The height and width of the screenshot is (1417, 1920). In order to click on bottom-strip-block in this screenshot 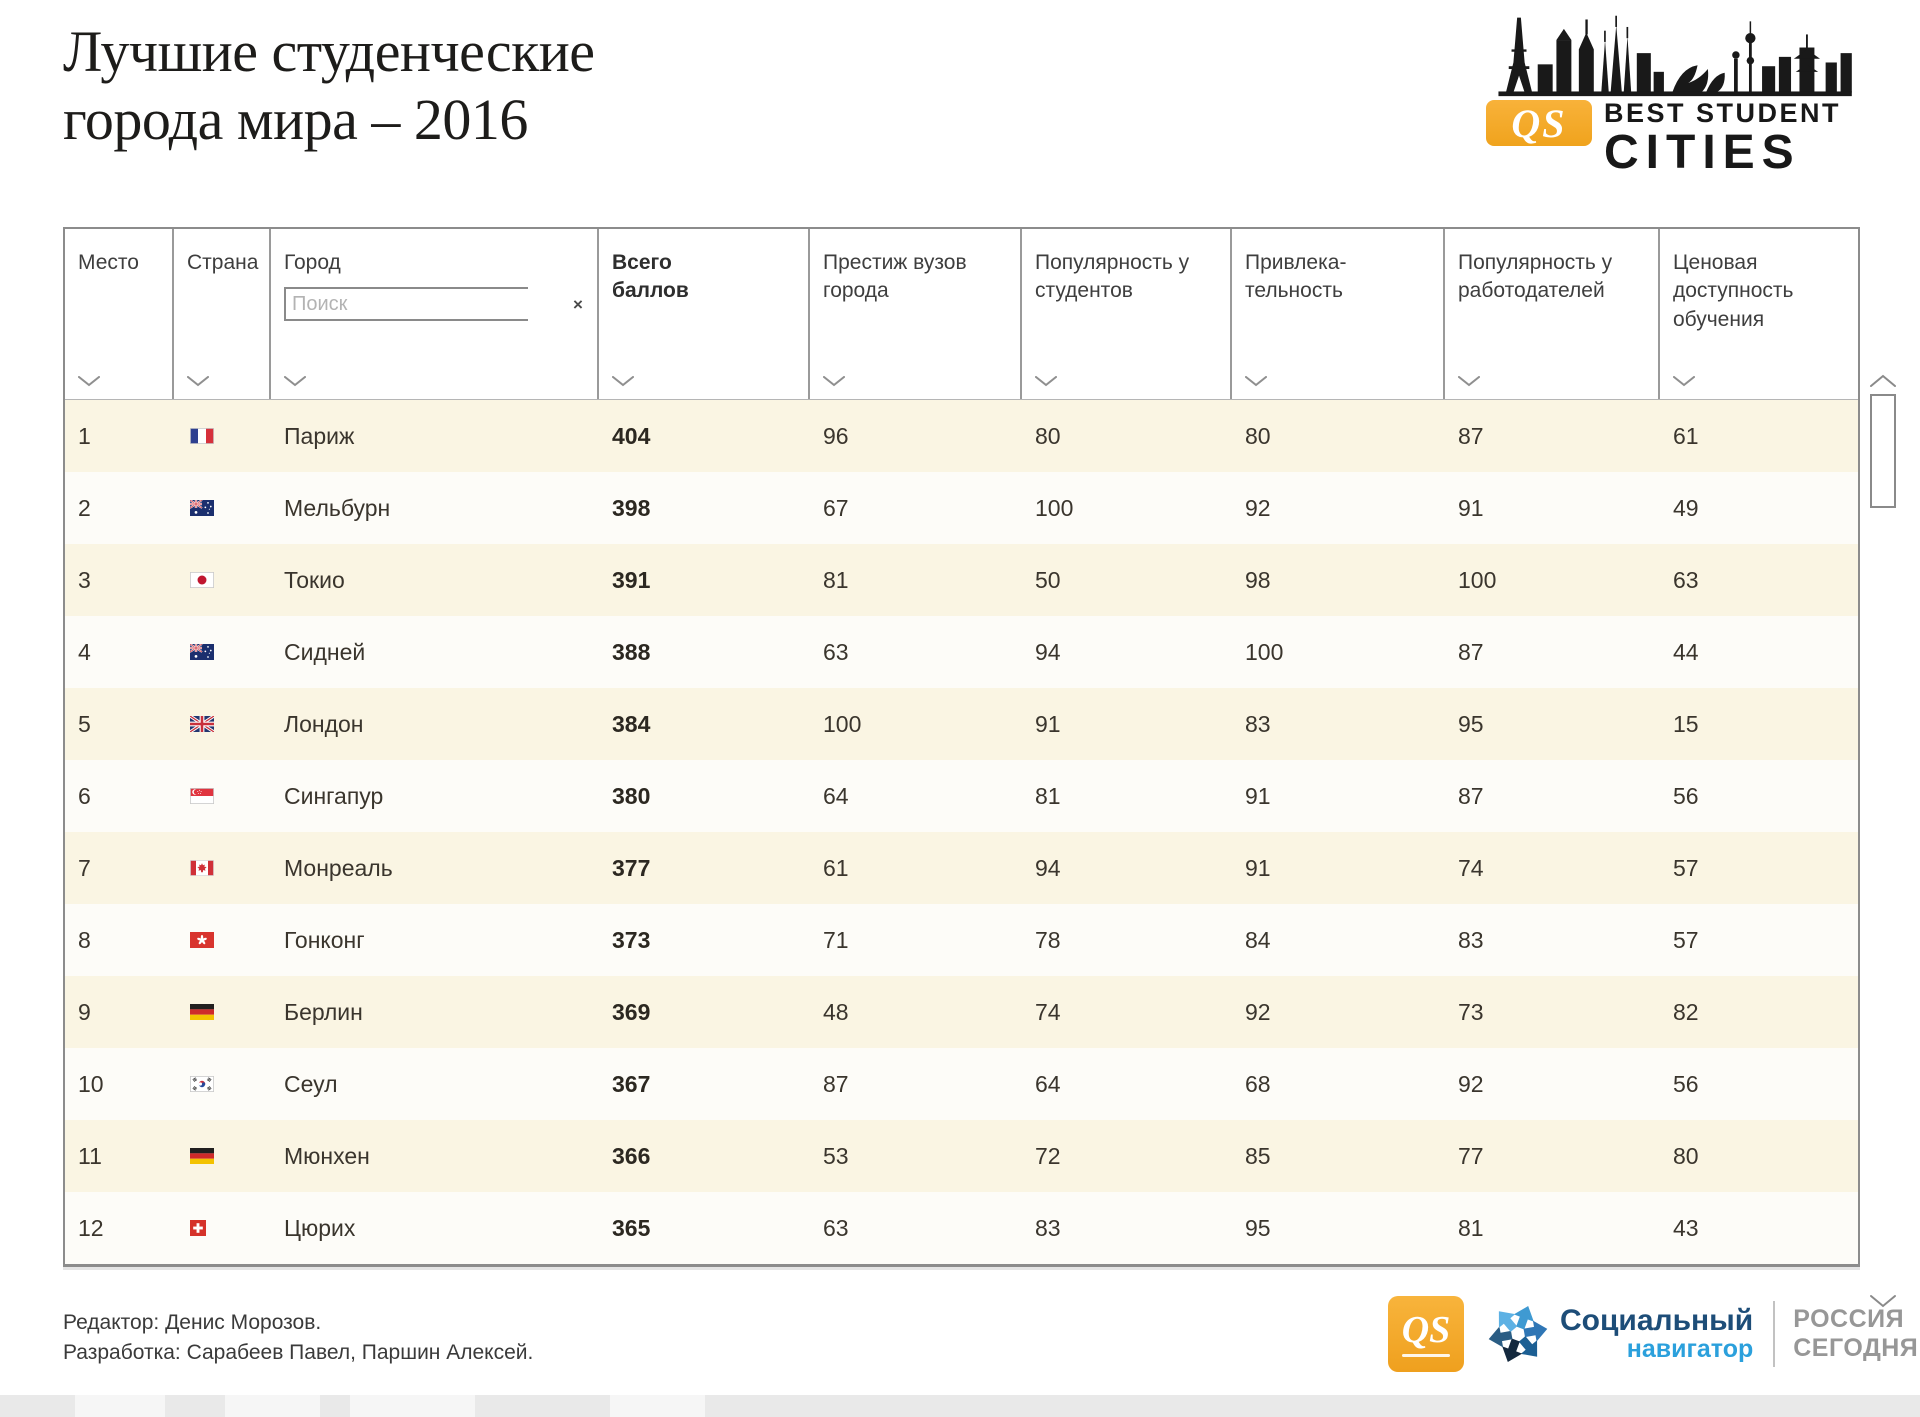, I will do `click(272, 1406)`.